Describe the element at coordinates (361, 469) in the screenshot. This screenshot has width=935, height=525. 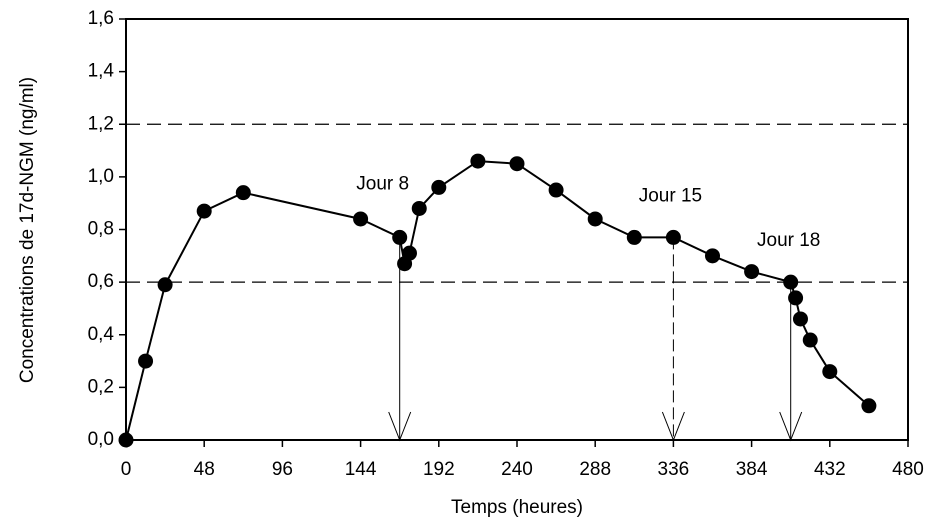
I see `x-tick-label: 144` at that location.